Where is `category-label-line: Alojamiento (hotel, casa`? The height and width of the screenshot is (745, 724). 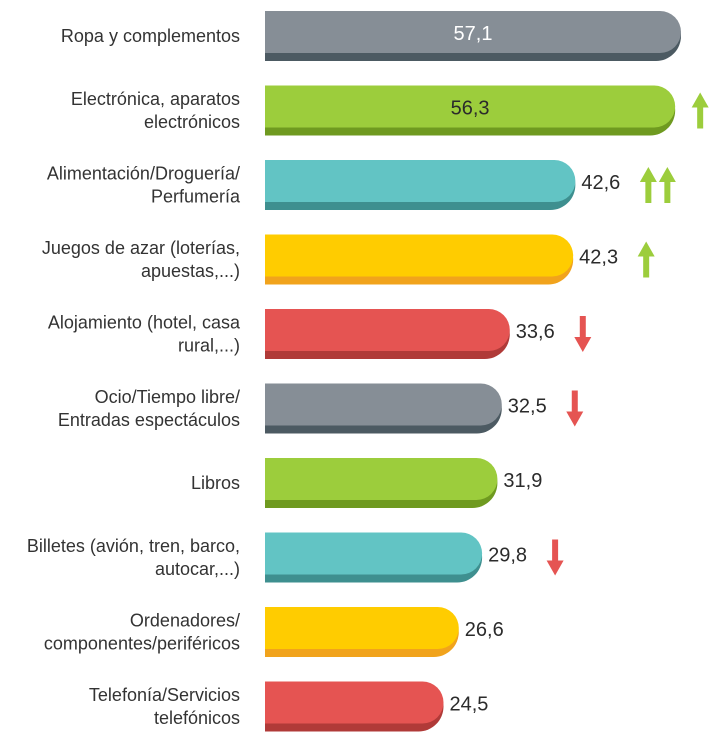 category-label-line: Alojamiento (hotel, casa is located at coordinates (144, 323).